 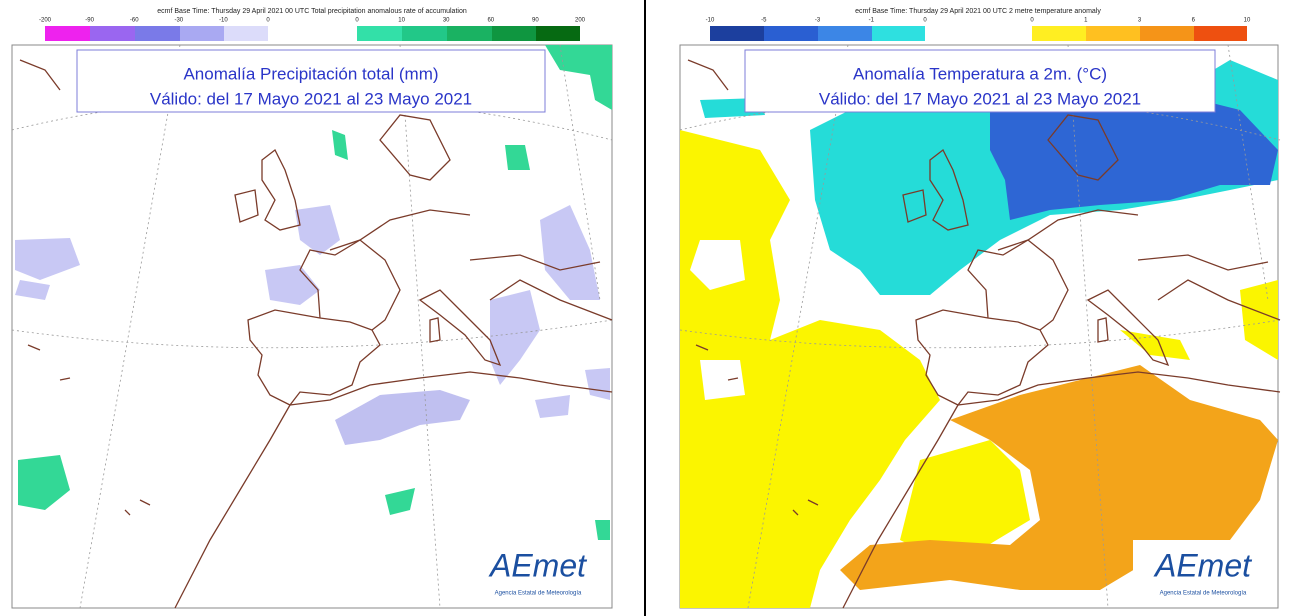 I want to click on legend-tick-label: -1, so click(x=872, y=21).